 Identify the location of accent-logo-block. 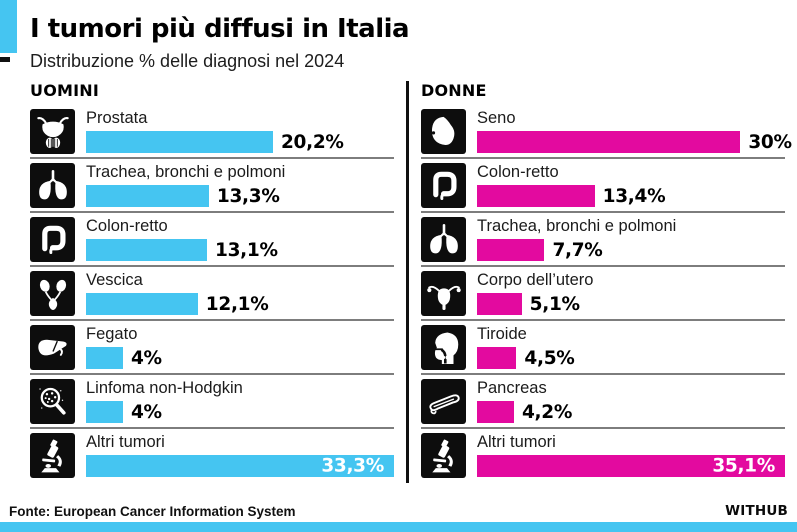
(8, 26).